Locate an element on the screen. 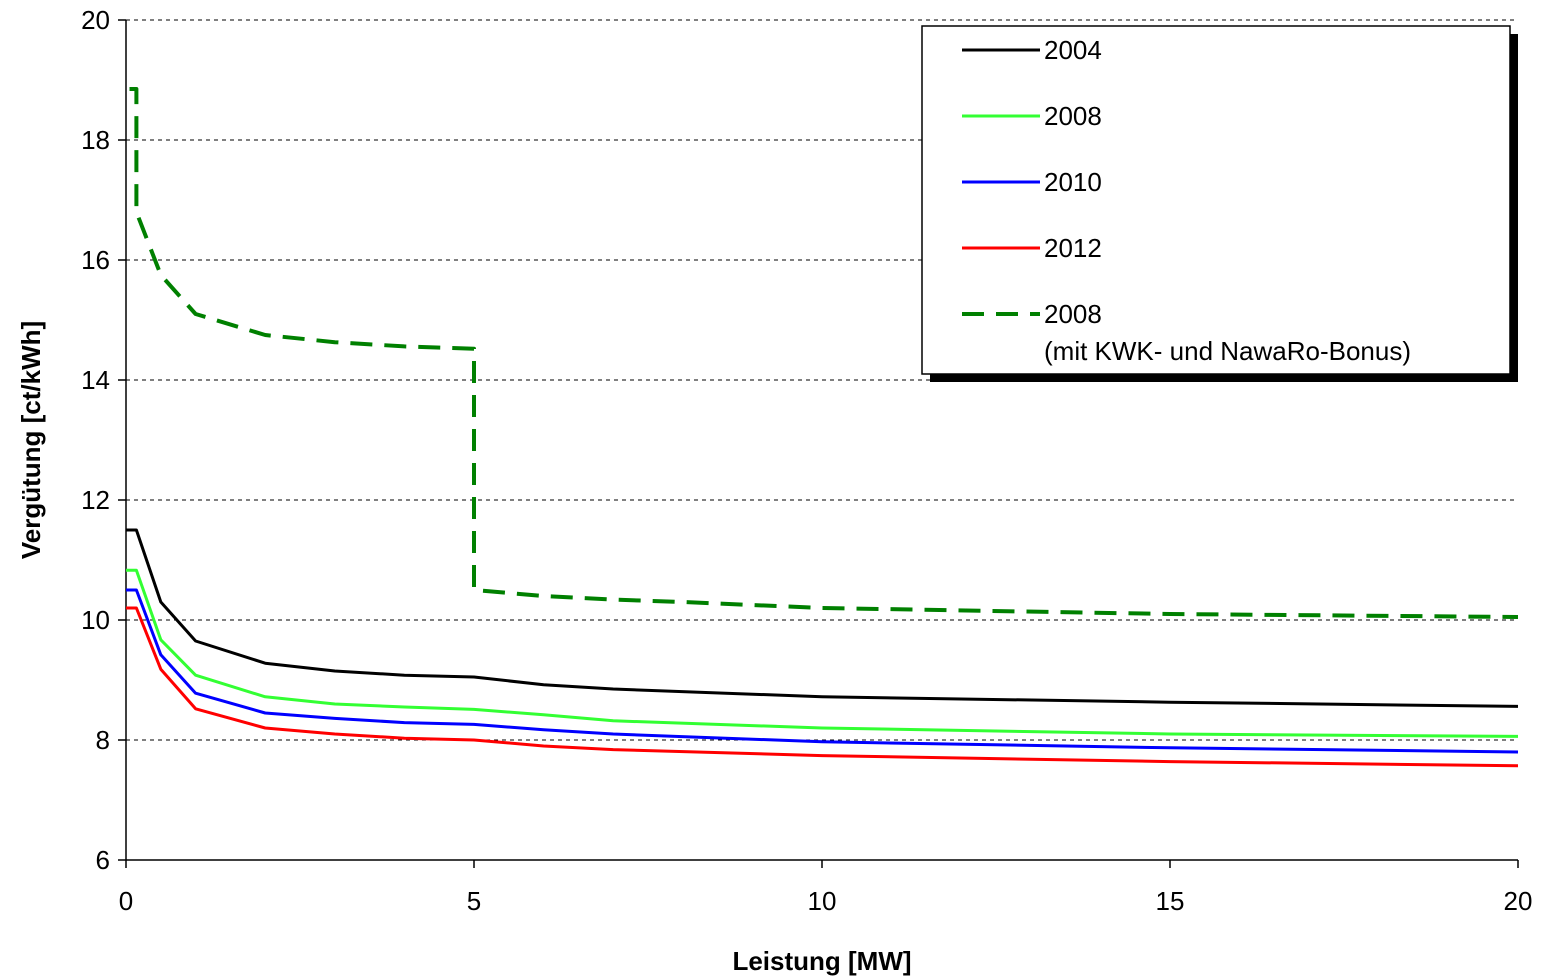 The image size is (1543, 979). y-tick-label: 20 is located at coordinates (95, 20).